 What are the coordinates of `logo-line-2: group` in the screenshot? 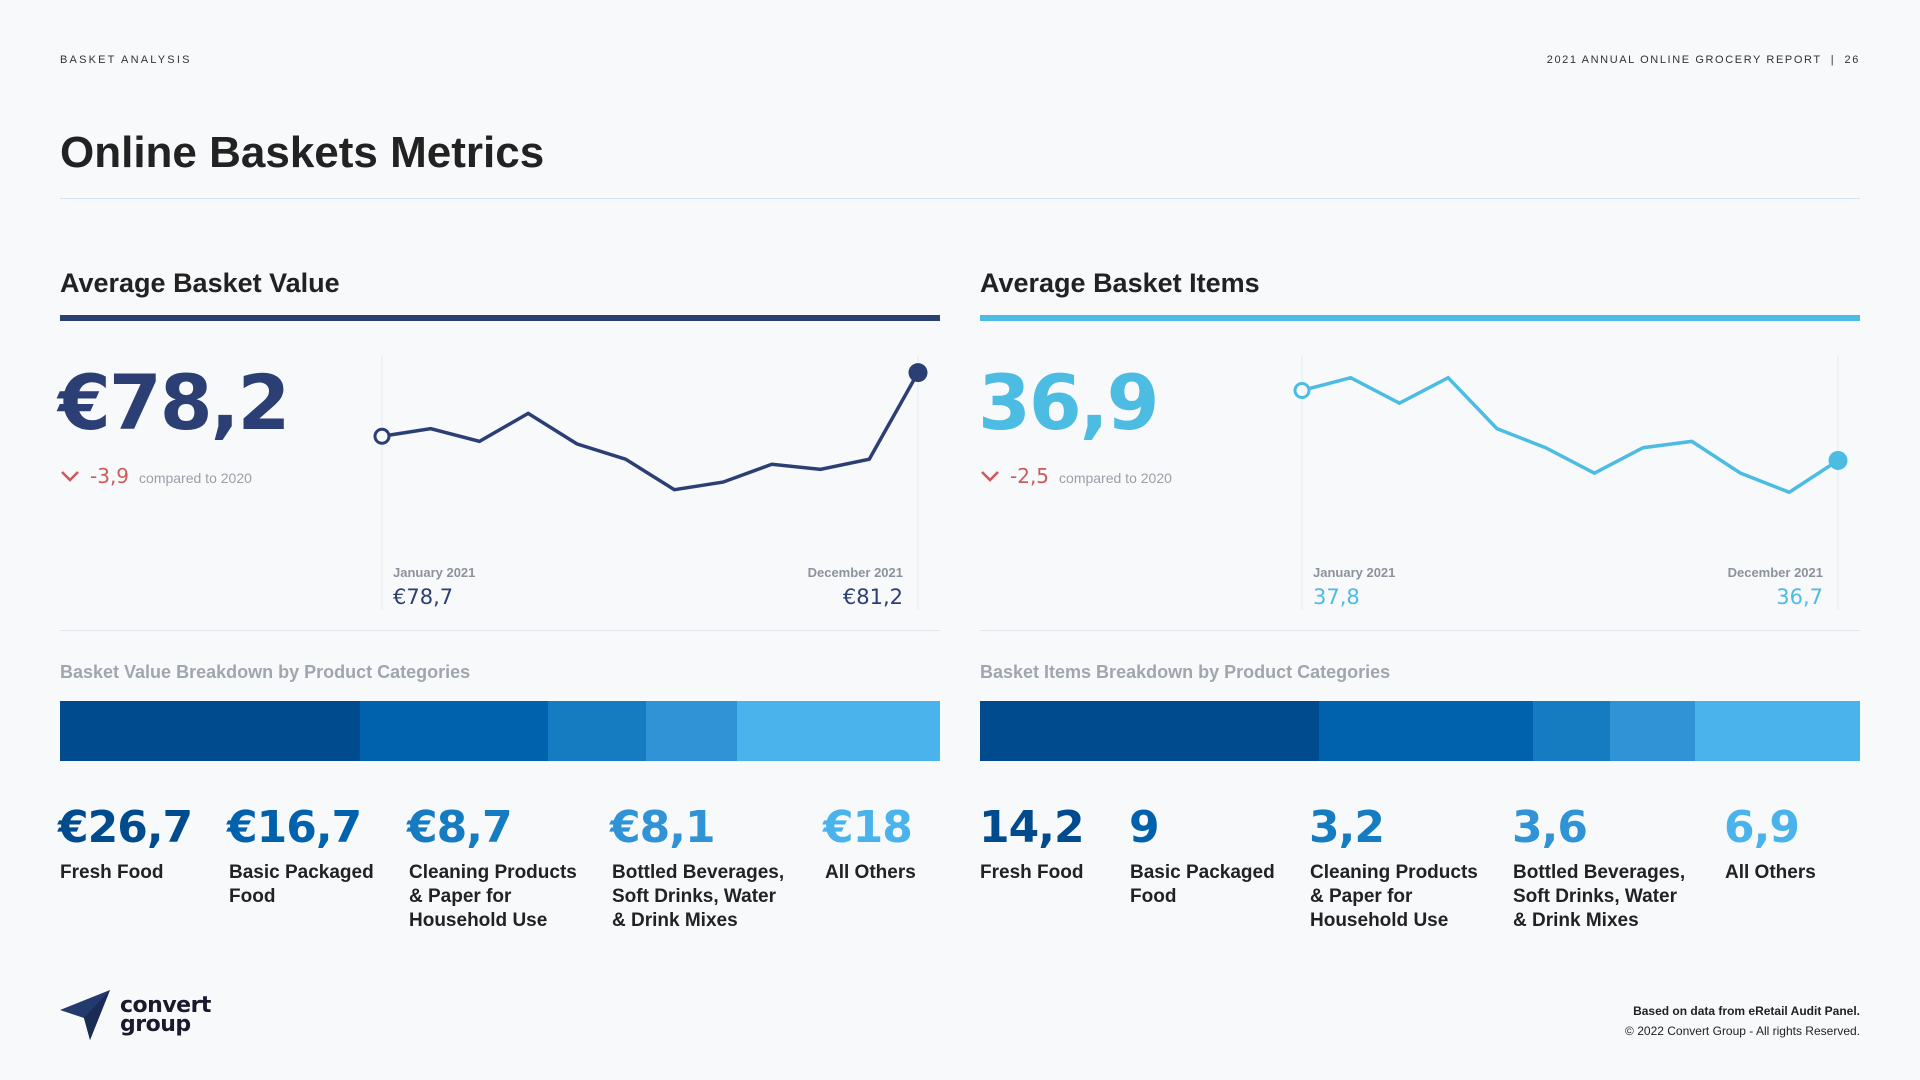 It's located at (155, 1024).